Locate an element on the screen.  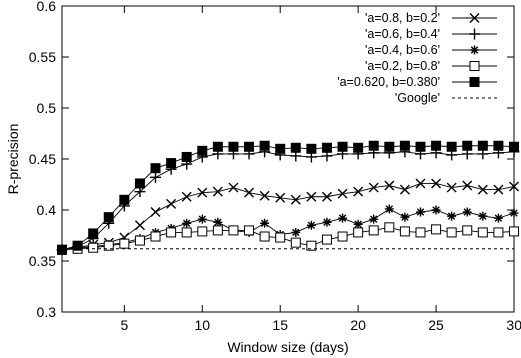
legend-label: 'Google' is located at coordinates (417, 98).